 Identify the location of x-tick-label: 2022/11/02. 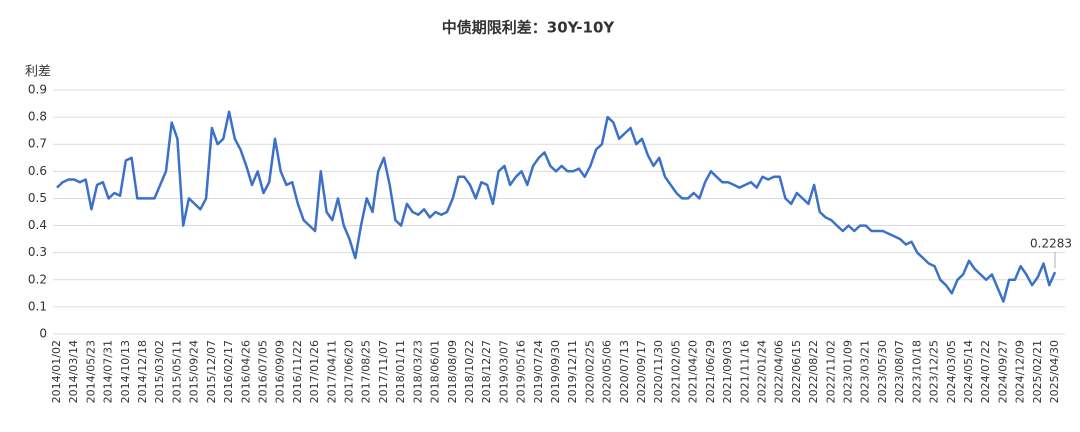
(830, 371).